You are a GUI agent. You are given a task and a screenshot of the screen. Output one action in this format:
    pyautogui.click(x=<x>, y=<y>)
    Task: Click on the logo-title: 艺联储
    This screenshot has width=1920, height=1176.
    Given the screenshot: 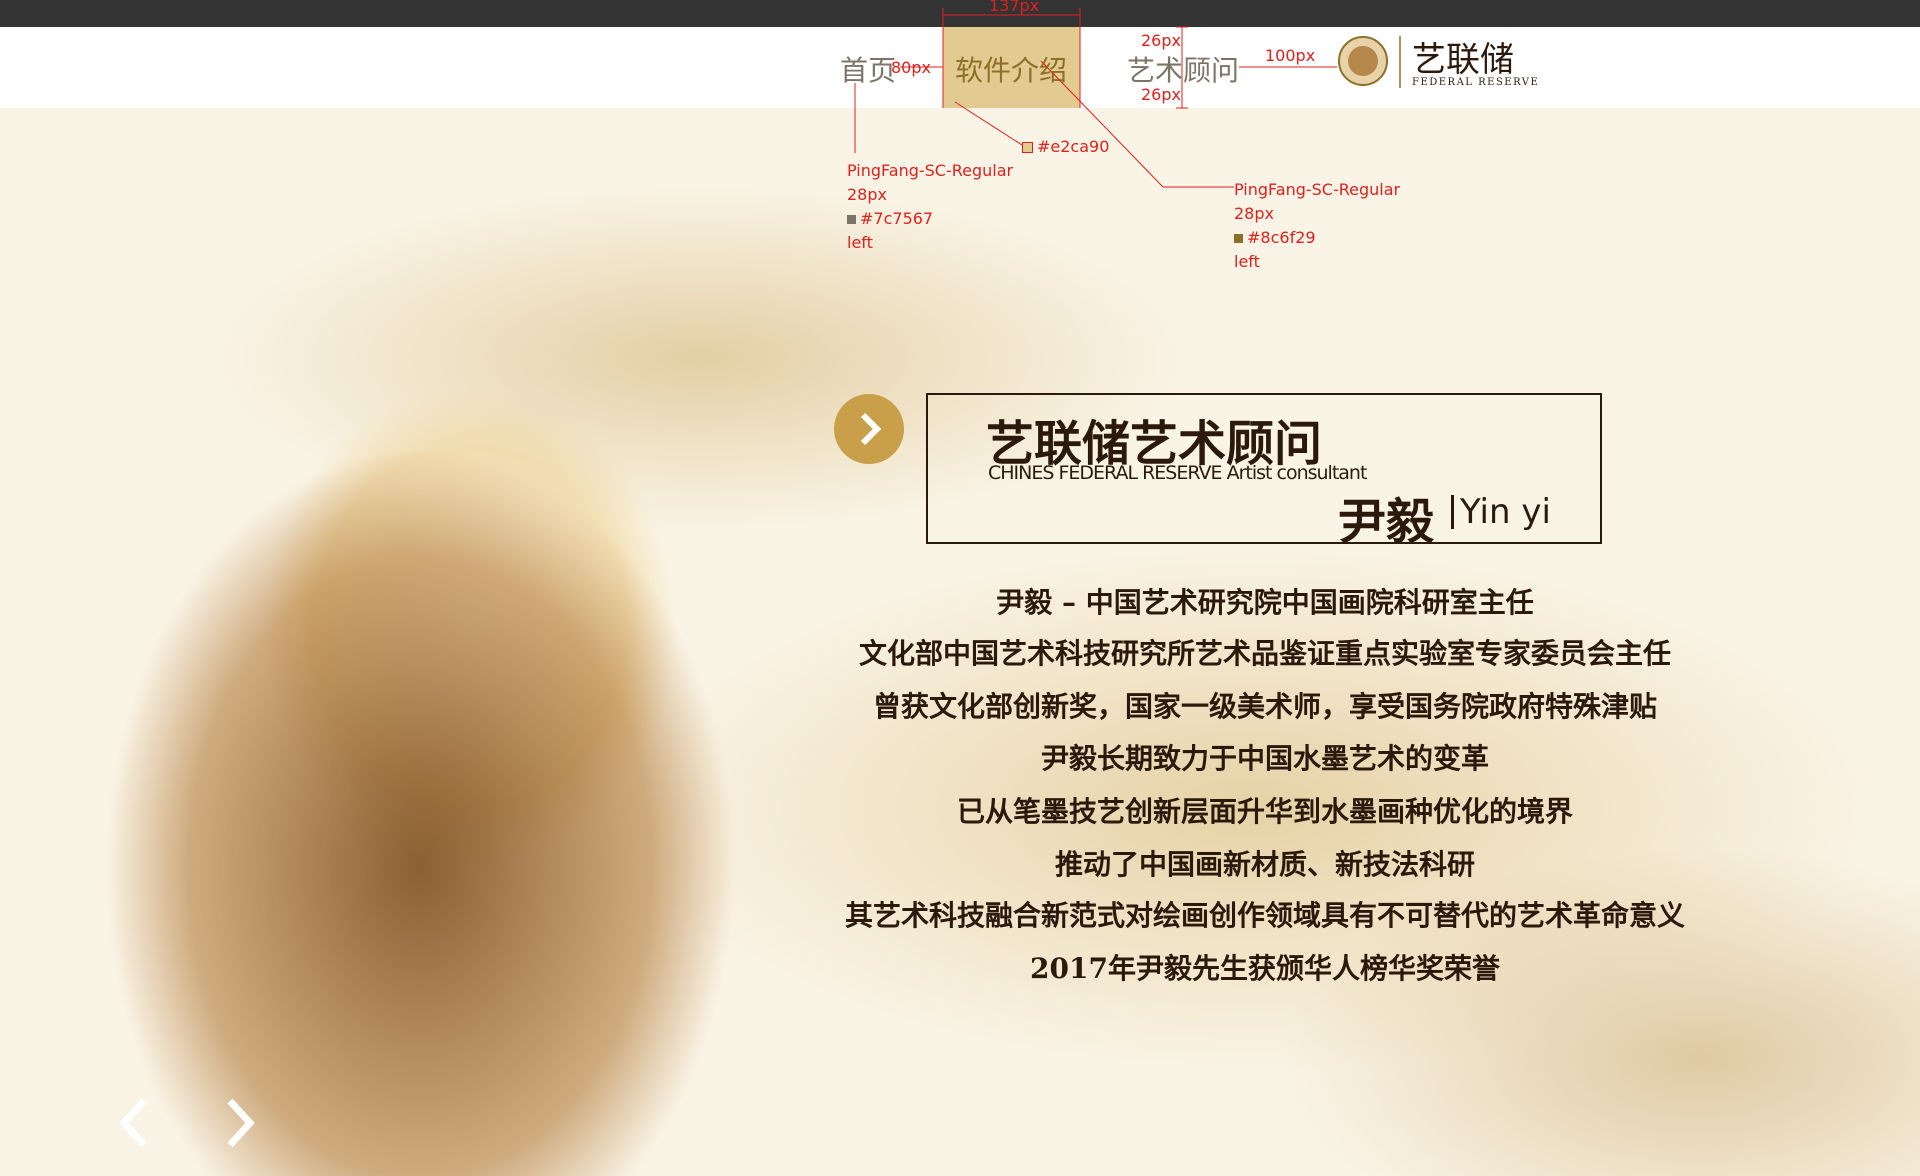 What is the action you would take?
    pyautogui.click(x=1463, y=60)
    